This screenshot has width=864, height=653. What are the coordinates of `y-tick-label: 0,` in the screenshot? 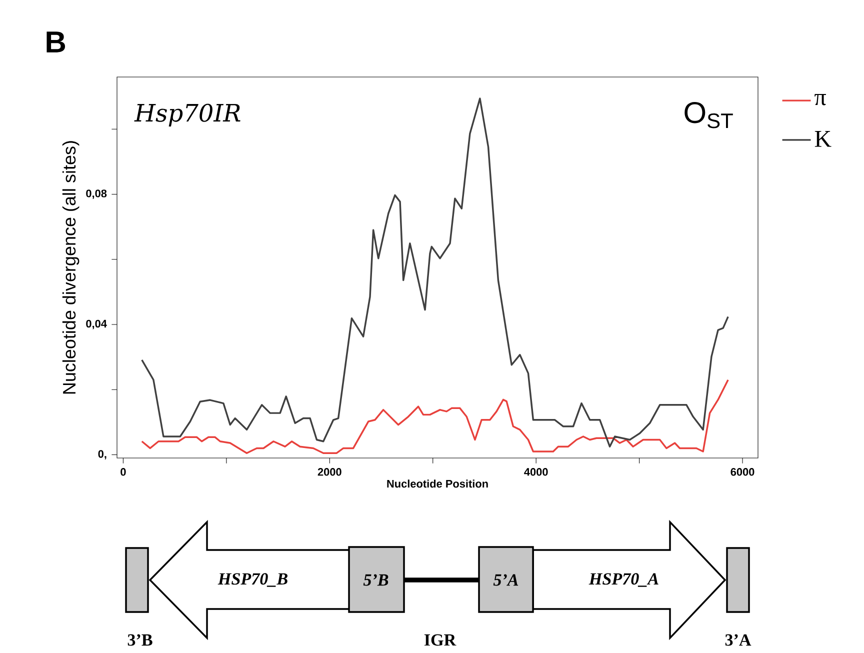 It's located at (102, 455).